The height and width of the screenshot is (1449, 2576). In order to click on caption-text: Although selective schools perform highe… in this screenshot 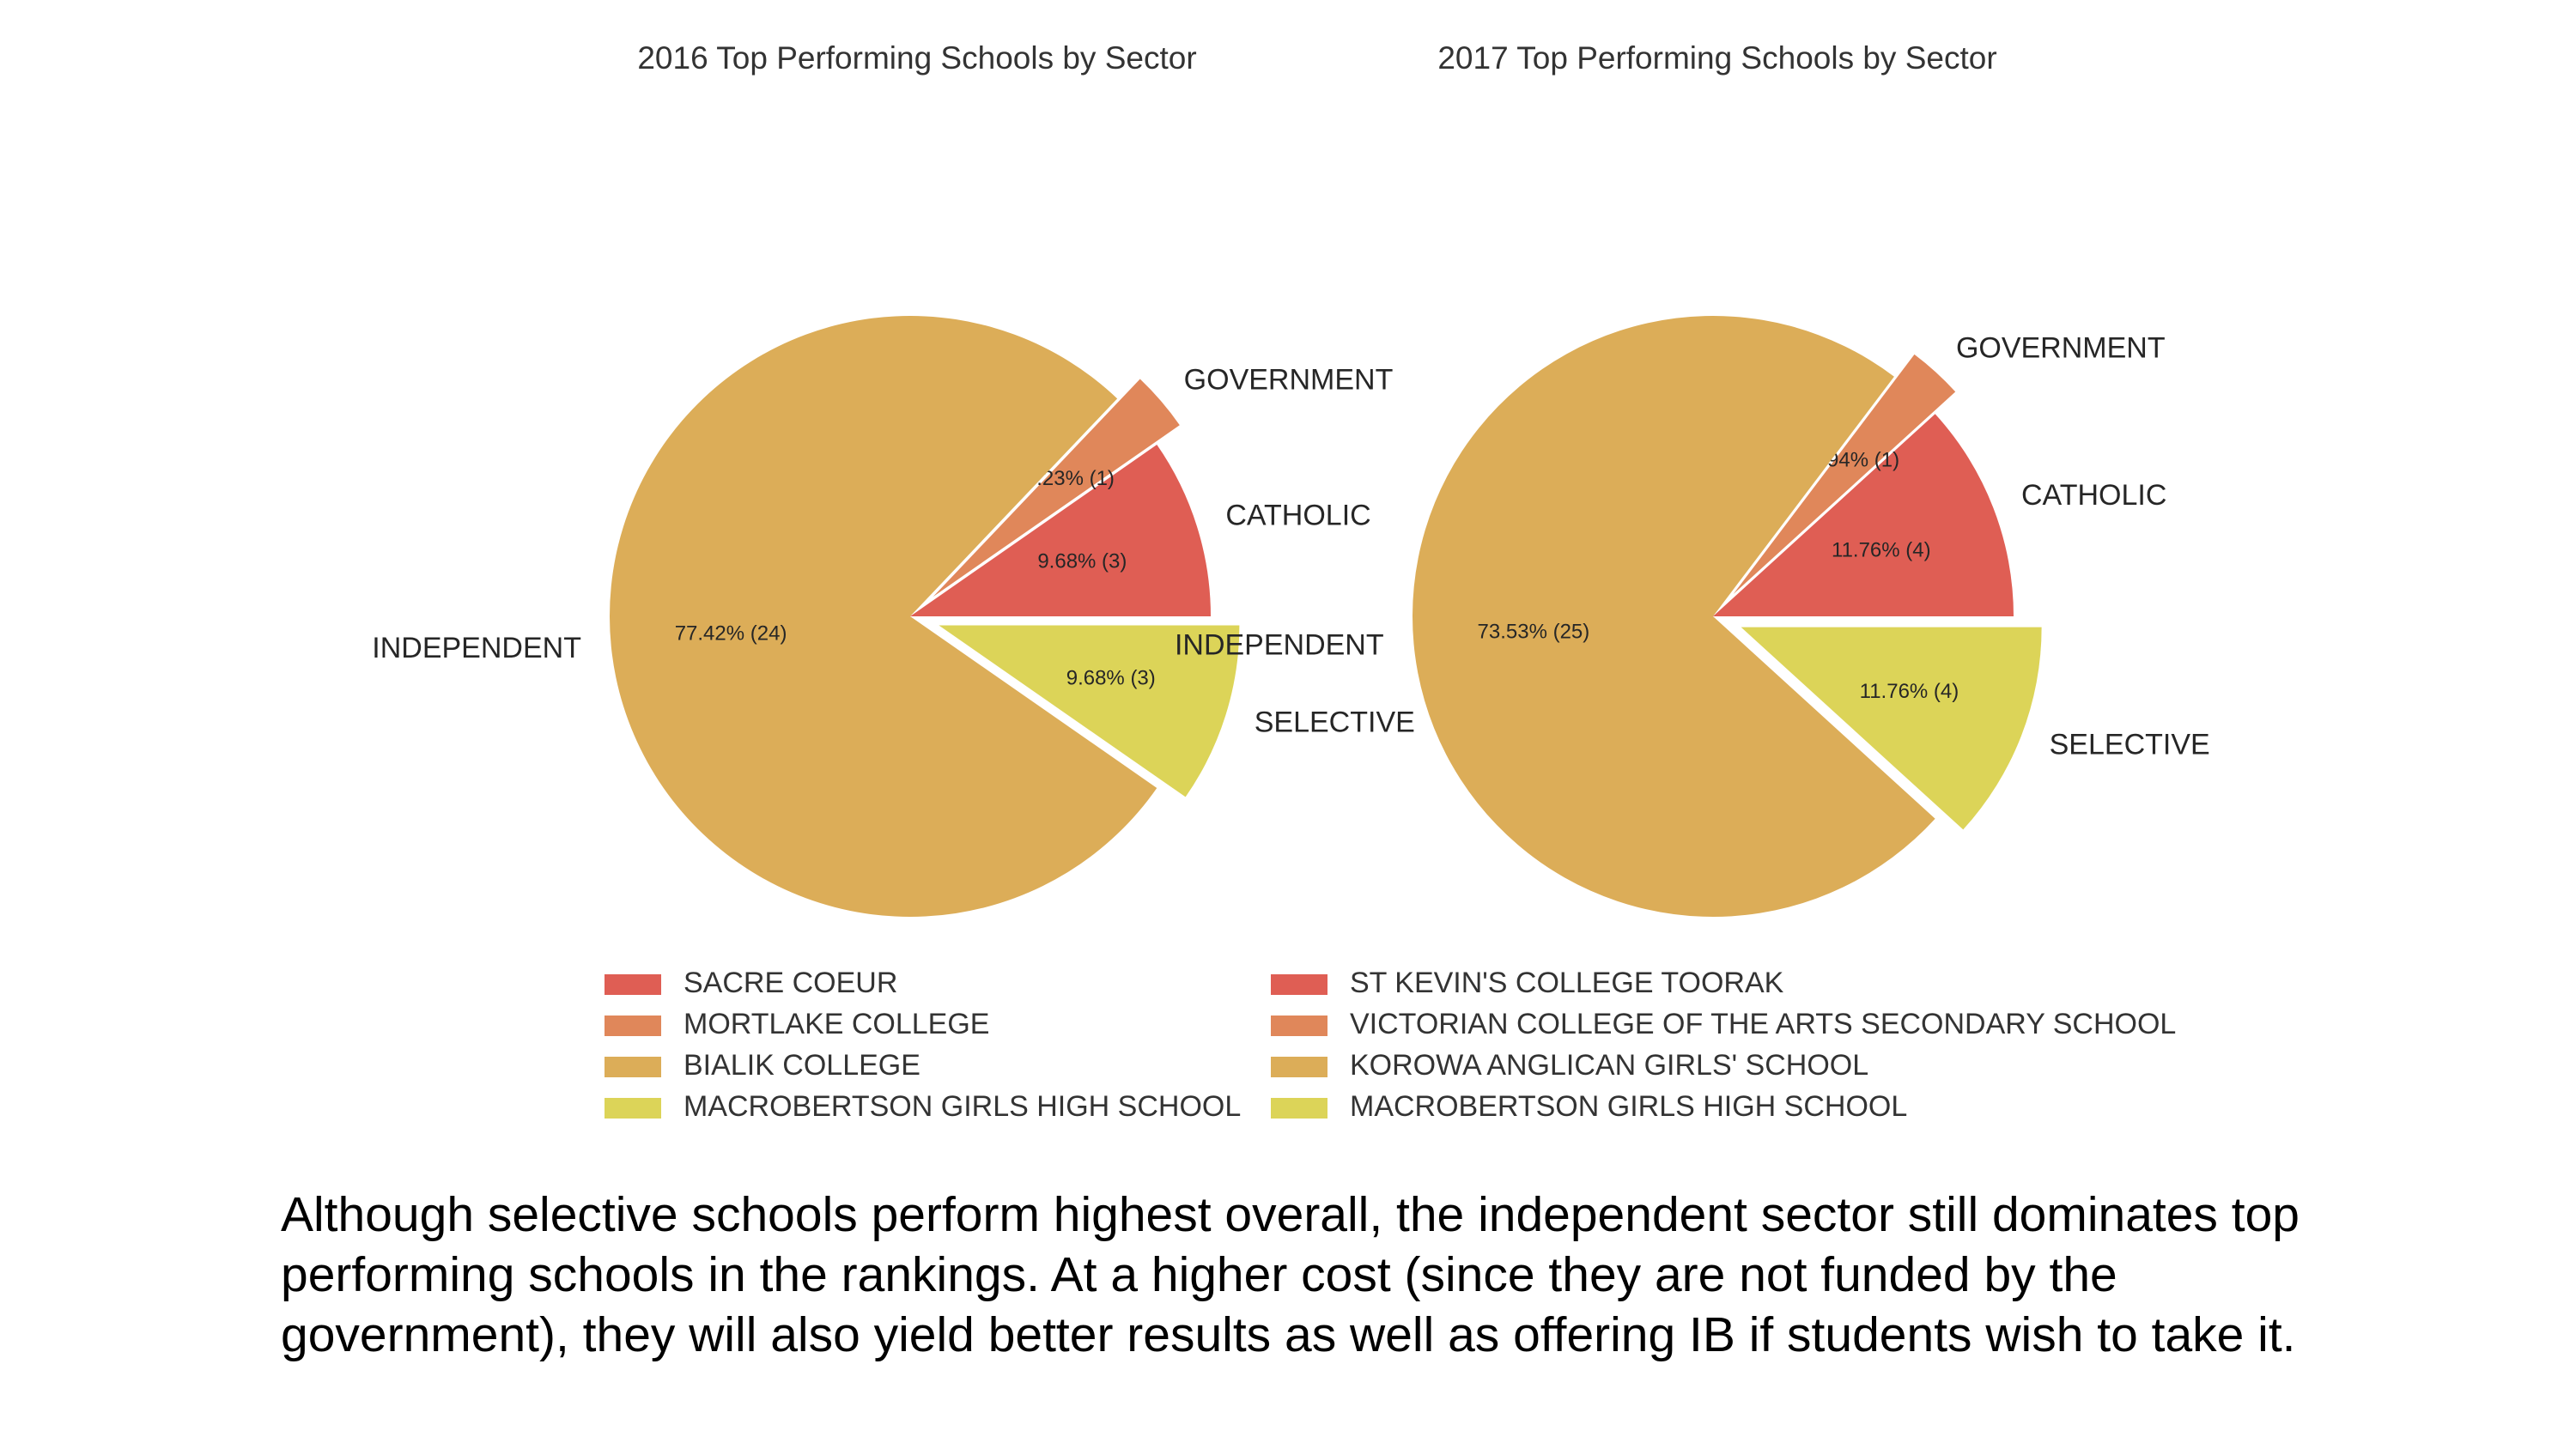, I will do `click(1290, 1274)`.